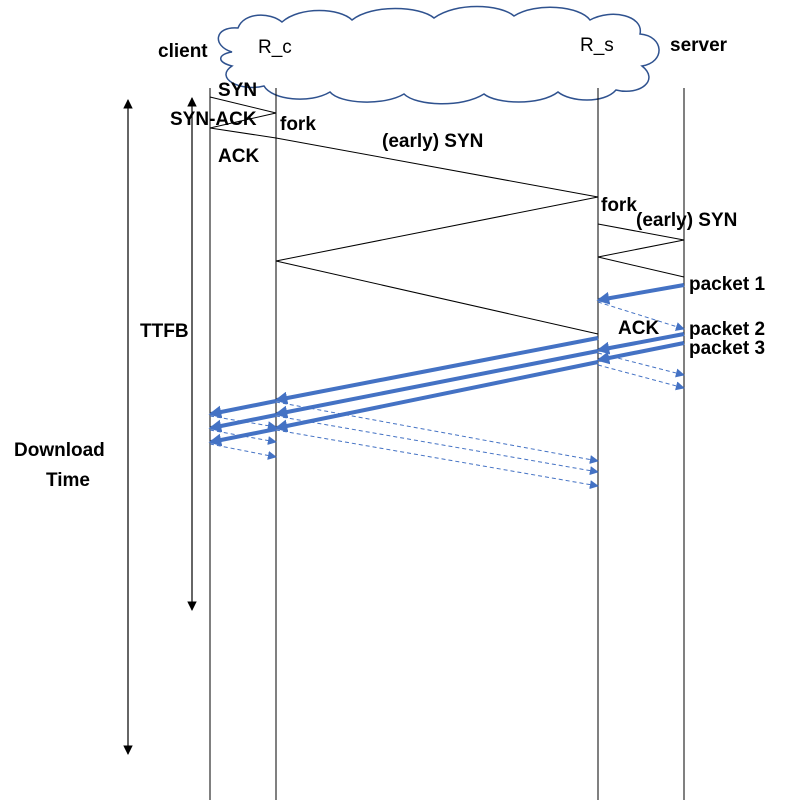  What do you see at coordinates (243, 120) in the screenshot?
I see `syn-ack-line` at bounding box center [243, 120].